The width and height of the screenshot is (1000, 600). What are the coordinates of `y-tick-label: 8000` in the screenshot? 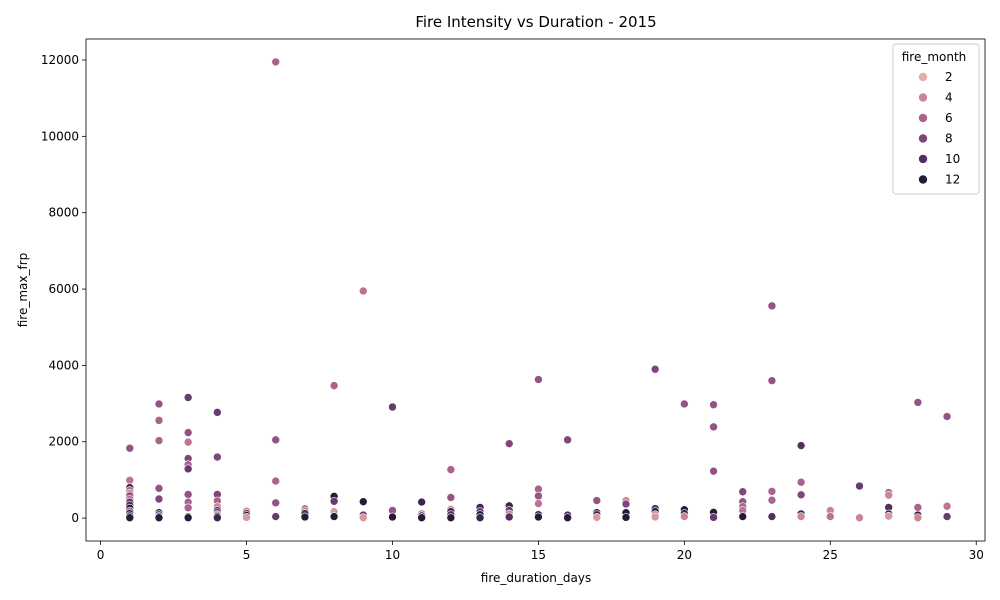 It's located at (63, 213).